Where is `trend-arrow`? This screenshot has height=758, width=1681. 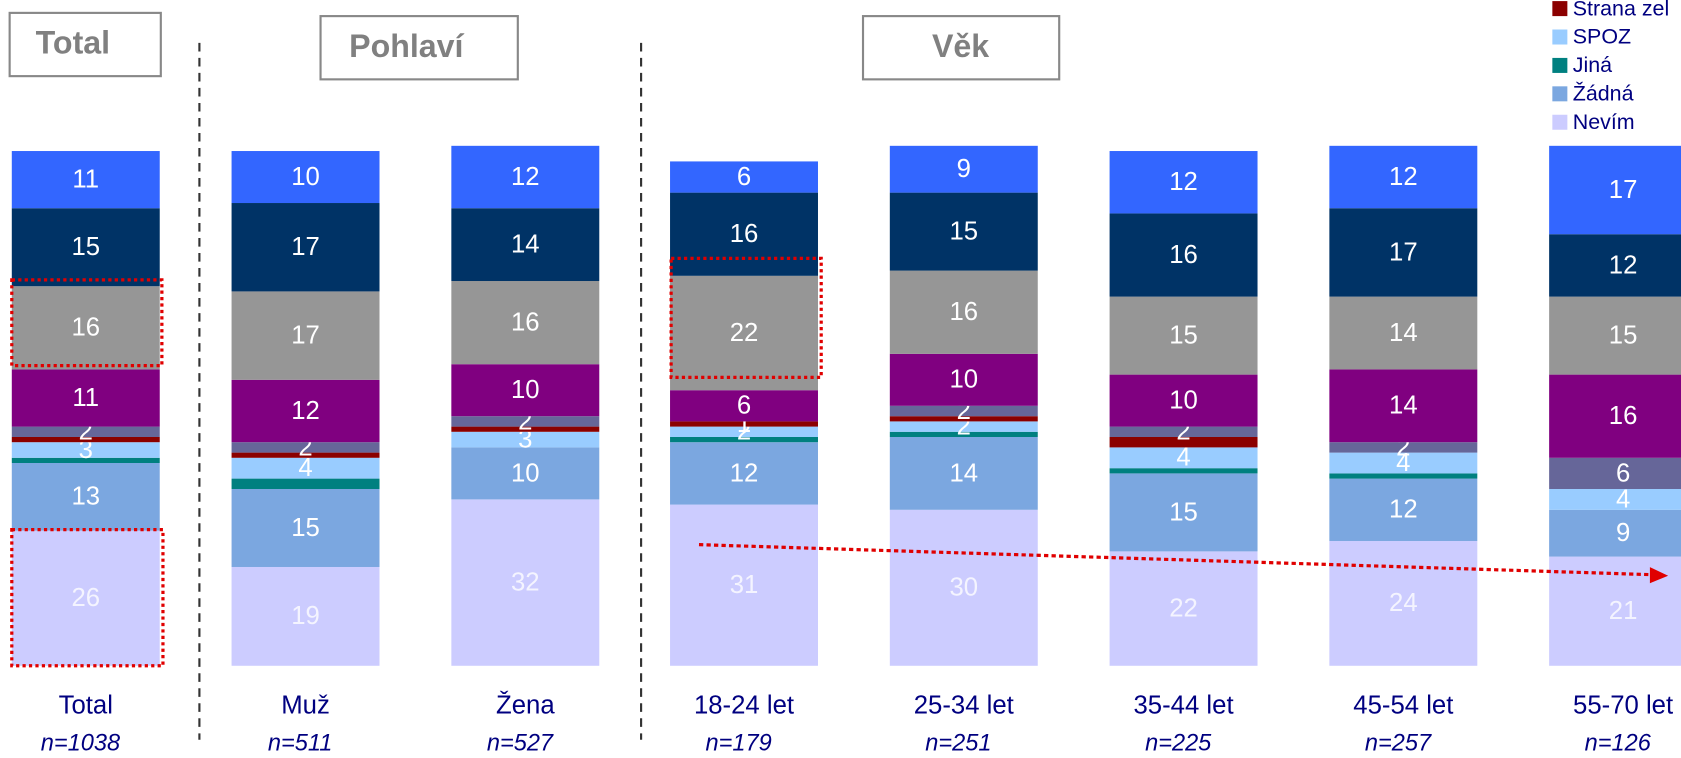
trend-arrow is located at coordinates (1175, 560).